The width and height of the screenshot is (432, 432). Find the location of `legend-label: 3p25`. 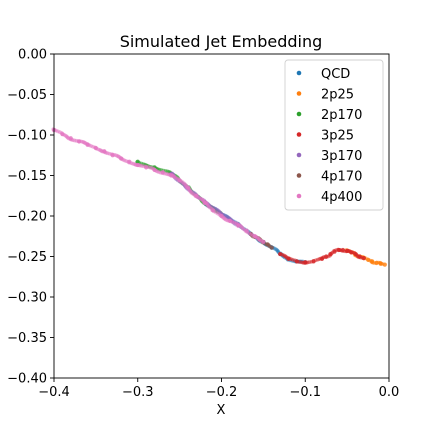

legend-label: 3p25 is located at coordinates (337, 136).